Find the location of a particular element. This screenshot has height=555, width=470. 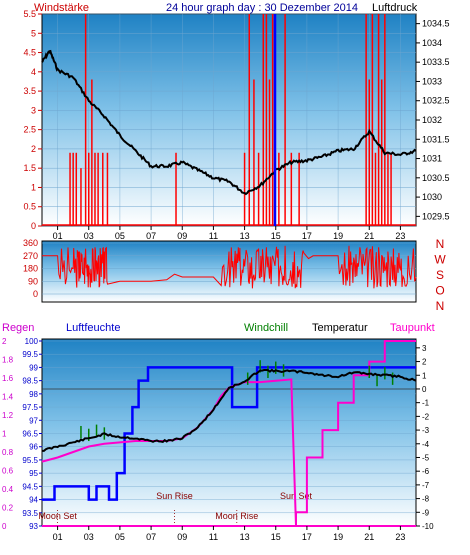

wind-tick-label: 0 is located at coordinates (33, 226).